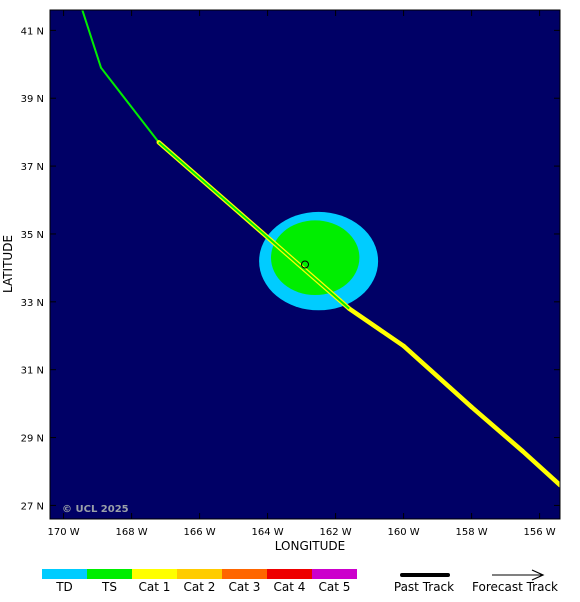 This screenshot has height=602, width=580. I want to click on y-tick-label: 29 N, so click(32, 439).